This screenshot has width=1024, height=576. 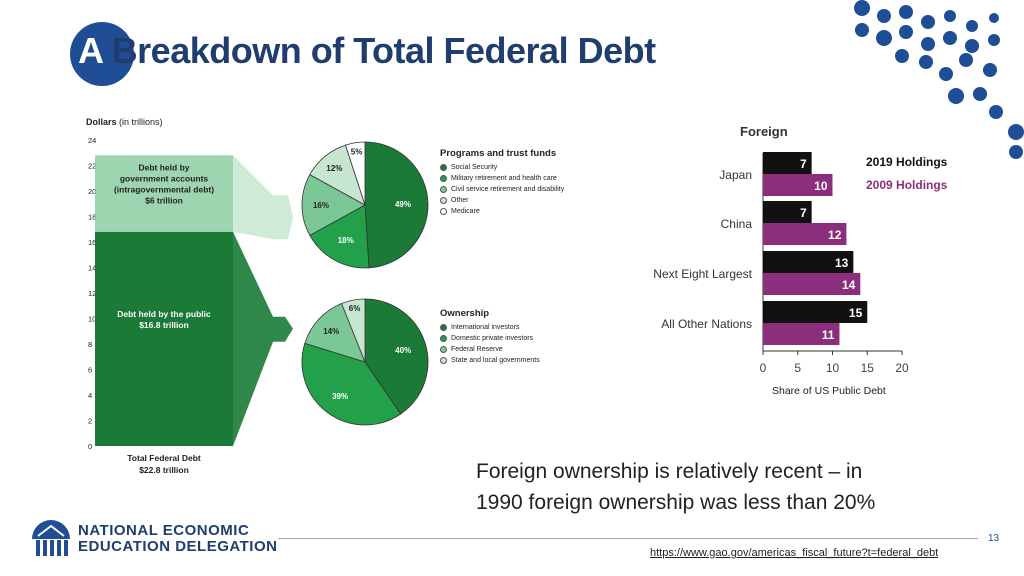 What do you see at coordinates (90, 50) in the screenshot?
I see `title-first-letter: A` at bounding box center [90, 50].